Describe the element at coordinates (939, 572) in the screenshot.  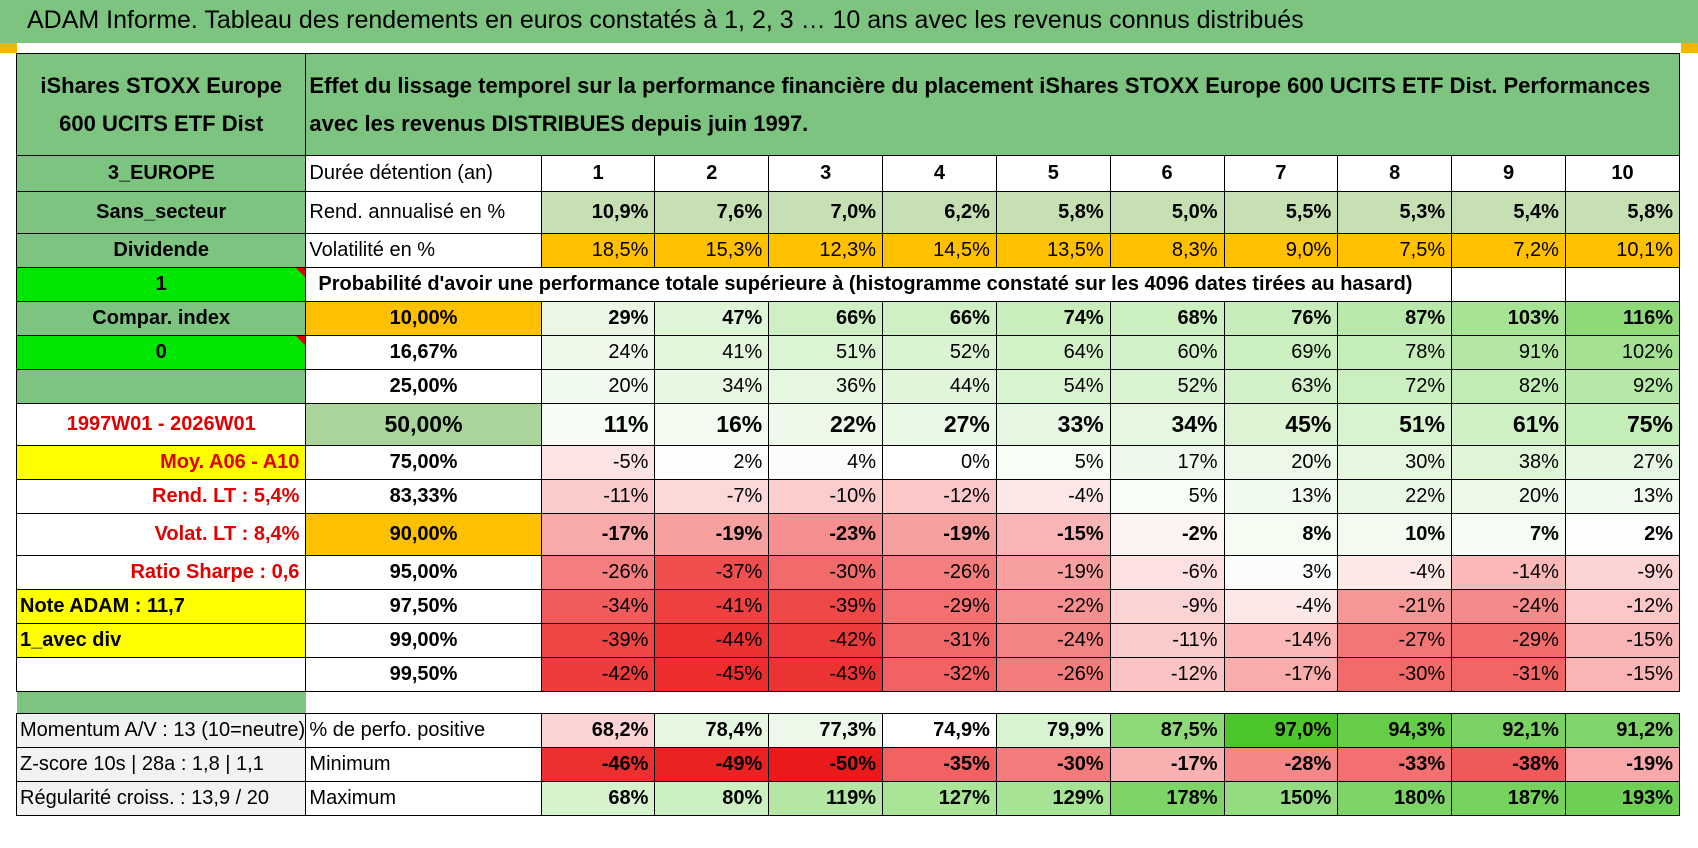
I see `prob-cell: -26%` at that location.